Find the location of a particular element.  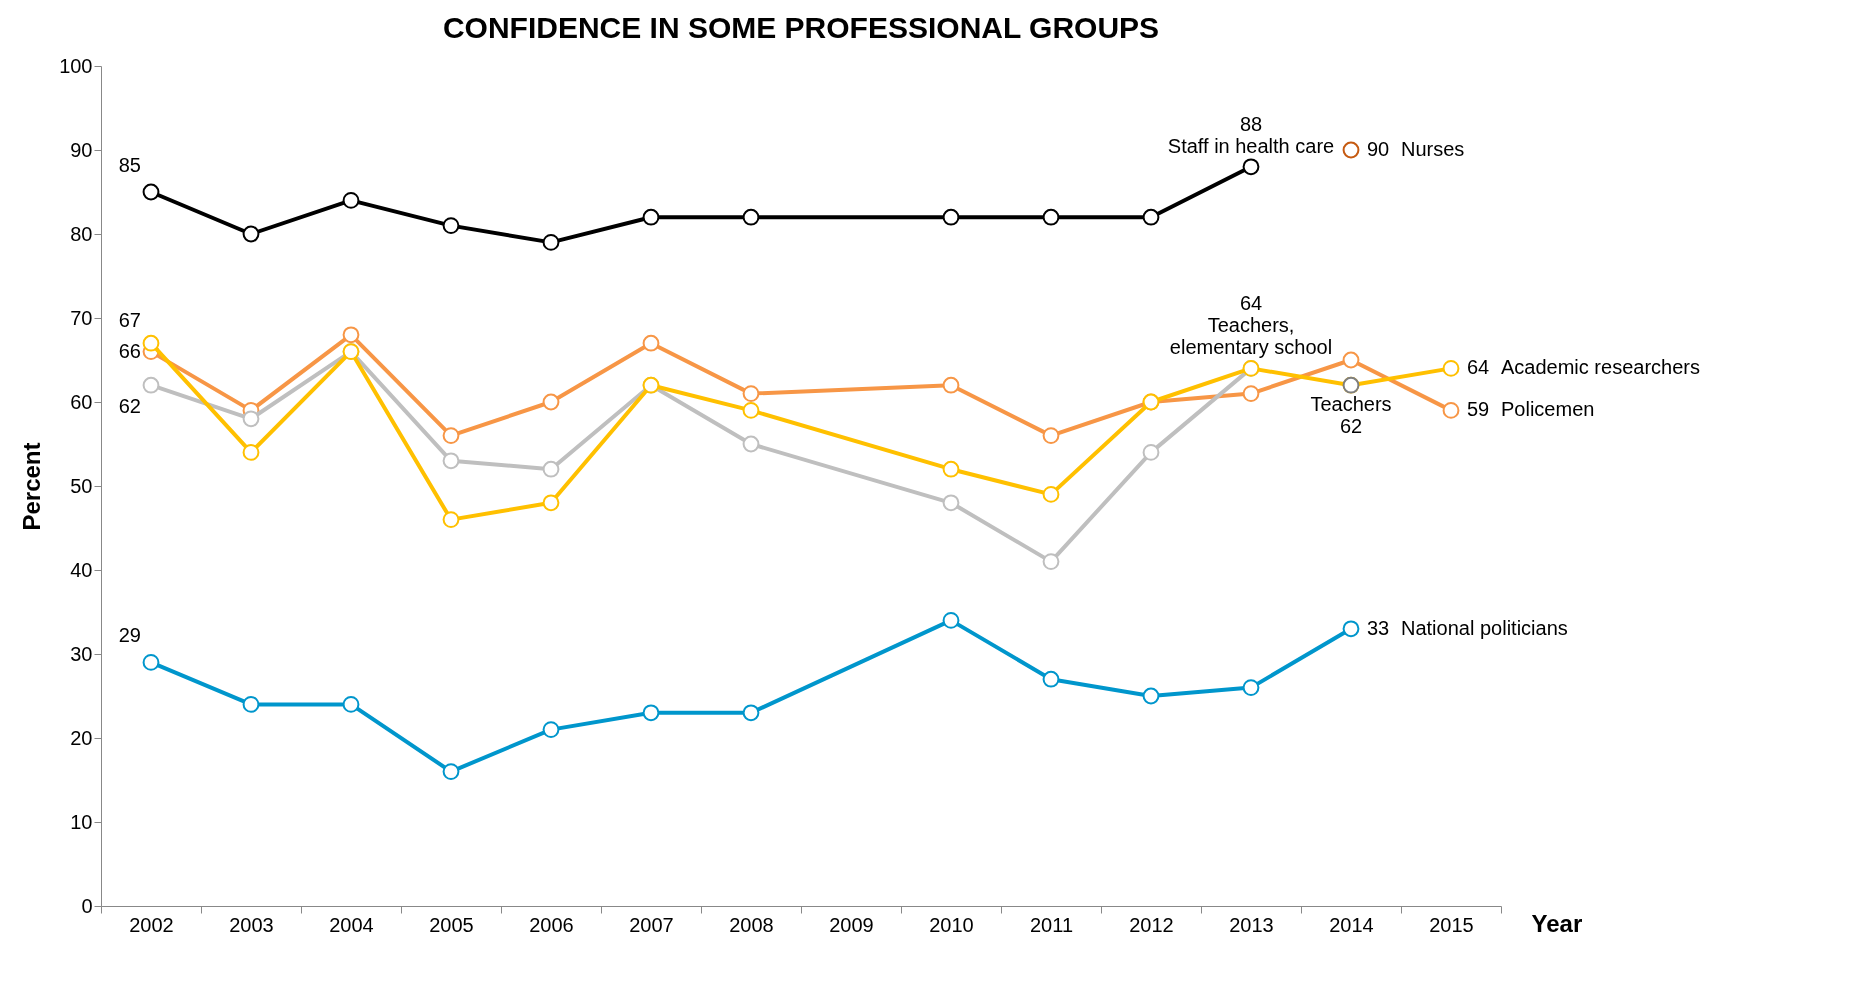

y-axis-title: Percent is located at coordinates (32, 486).